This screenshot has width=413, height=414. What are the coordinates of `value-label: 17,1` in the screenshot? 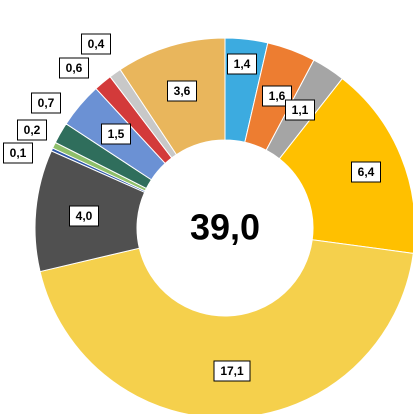 It's located at (232, 371).